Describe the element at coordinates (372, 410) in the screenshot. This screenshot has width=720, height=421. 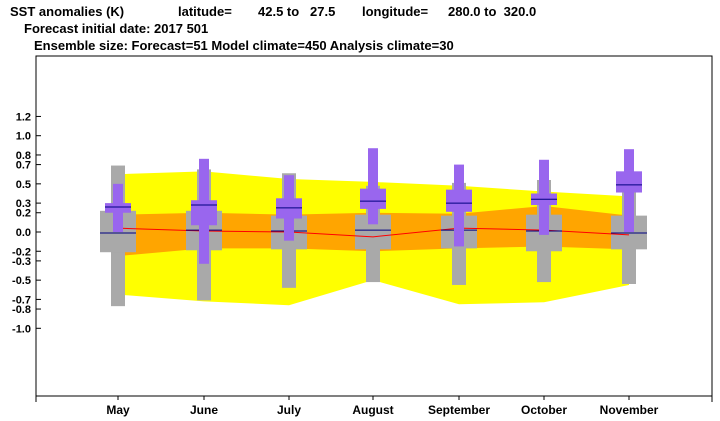
I see `x-tick-label-august: August` at that location.